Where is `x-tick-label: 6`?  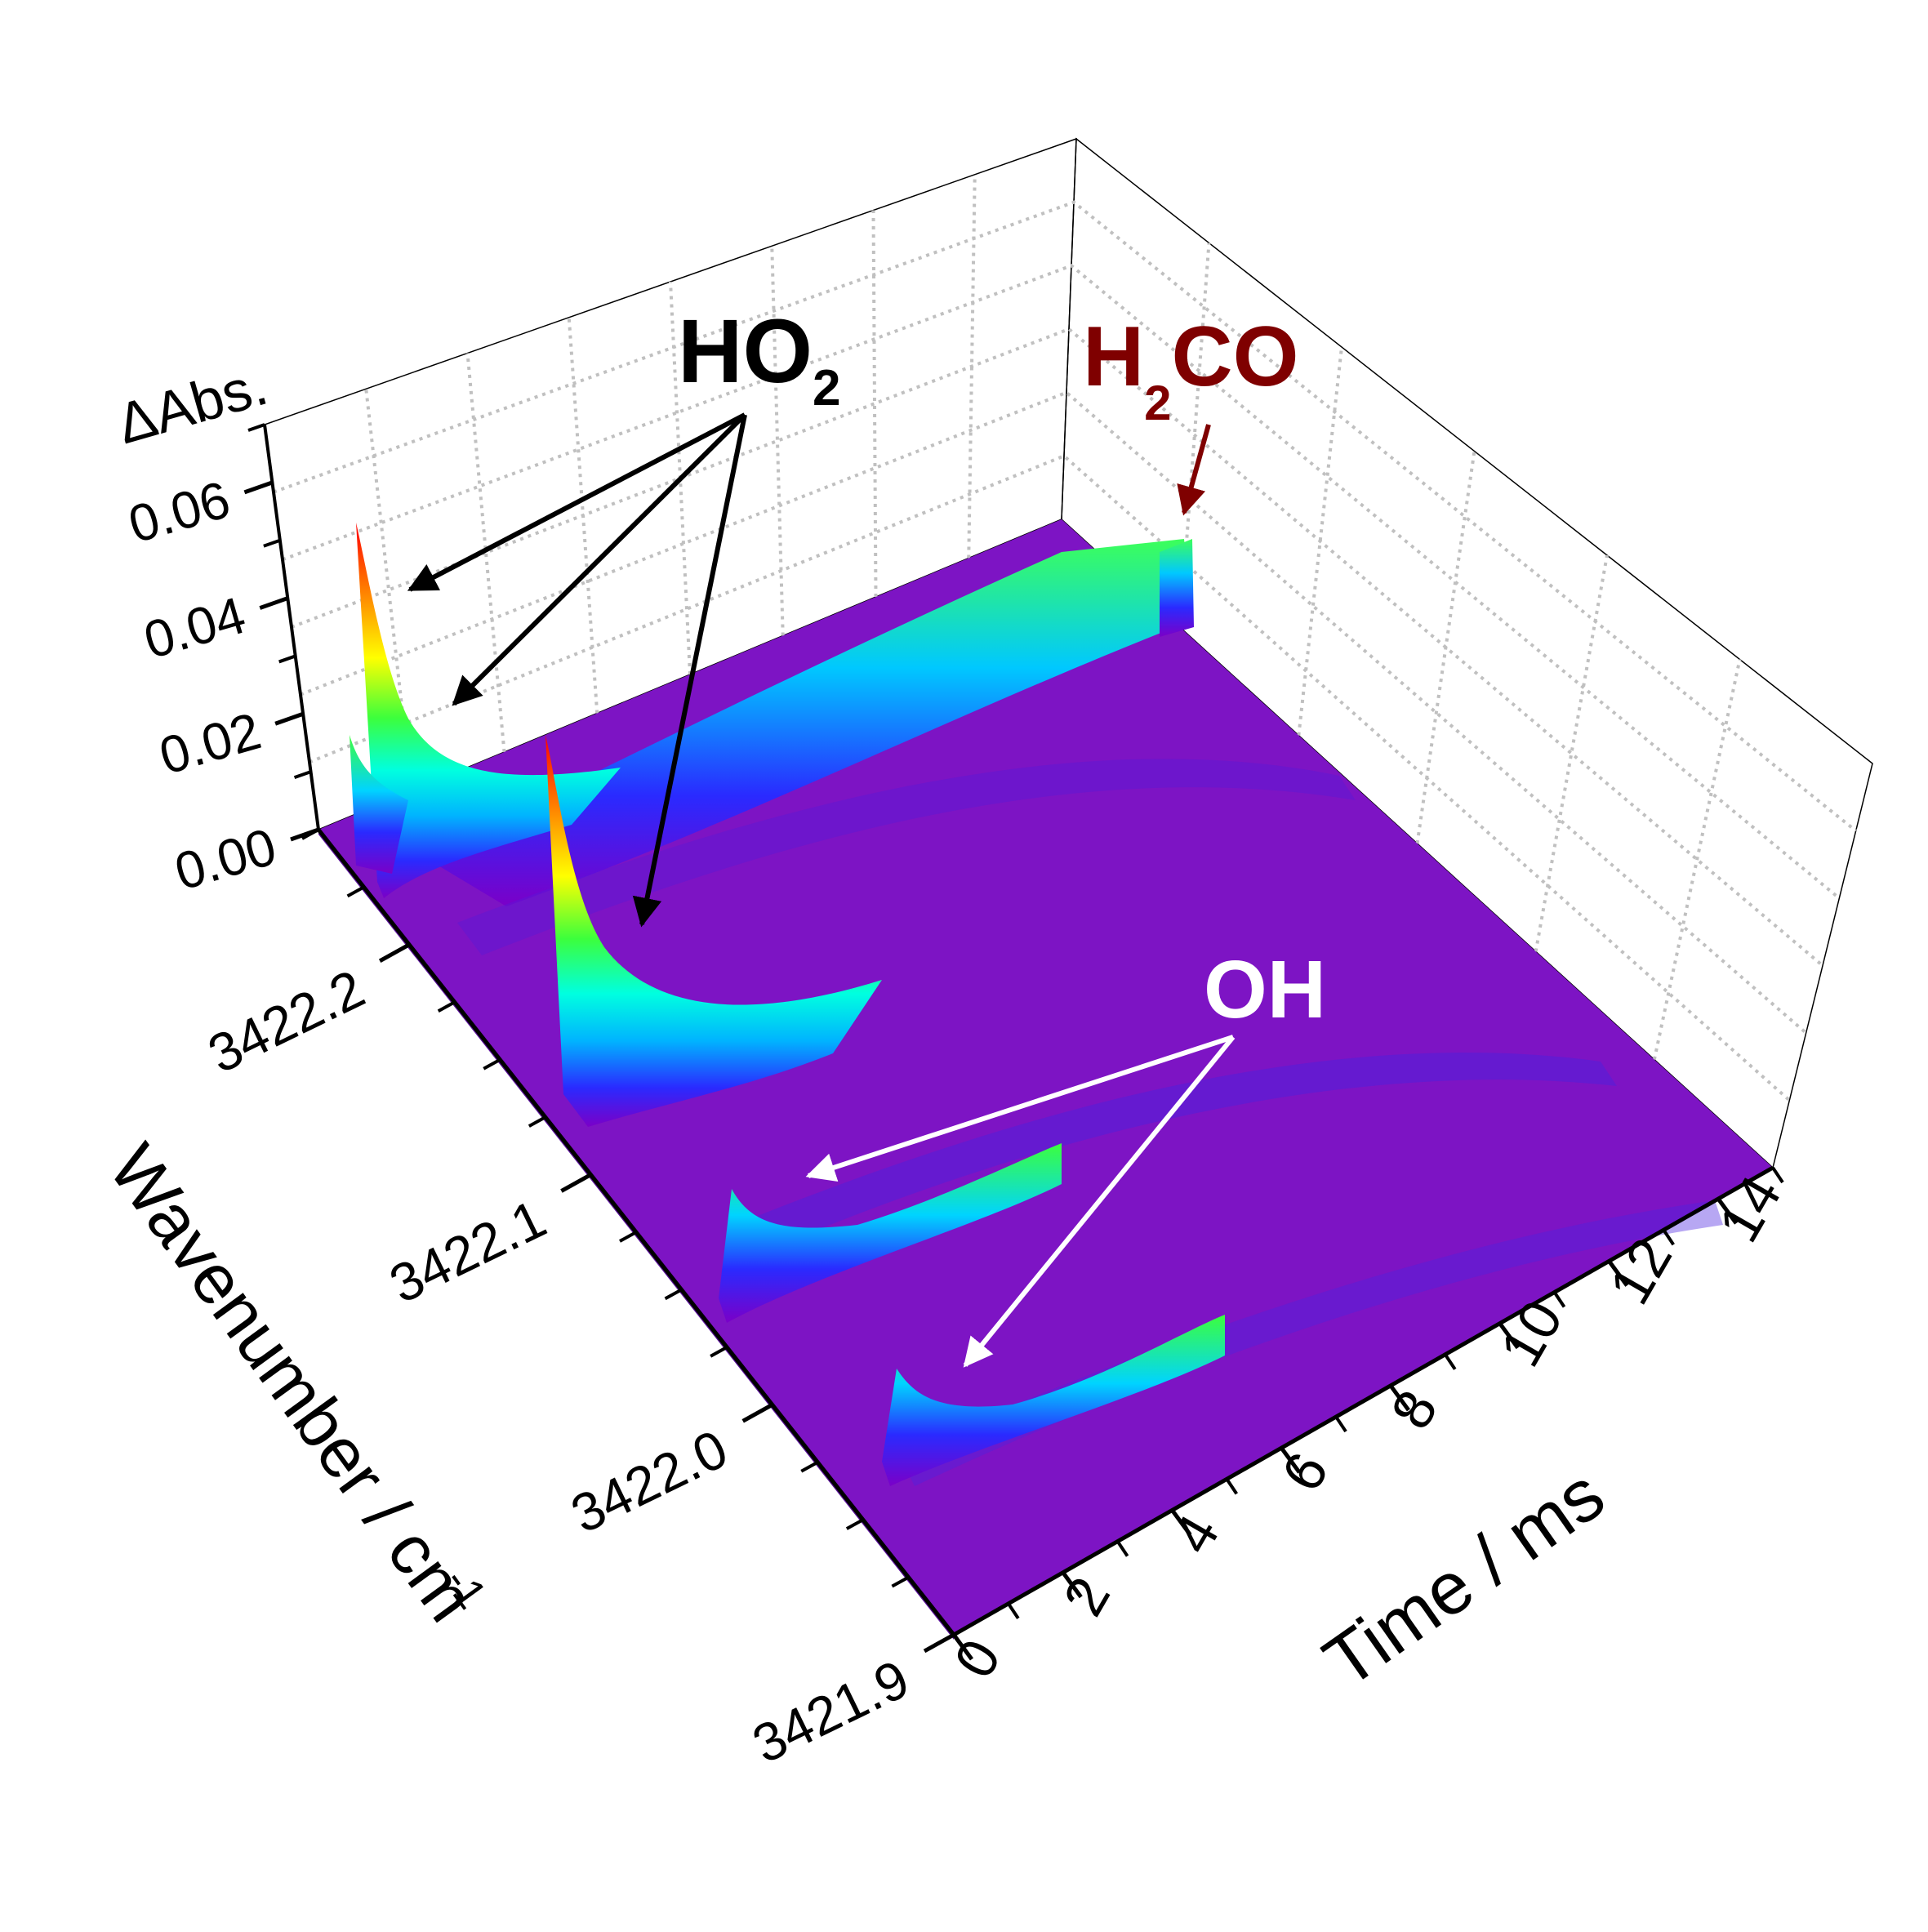 x-tick-label: 6 is located at coordinates (1305, 1472).